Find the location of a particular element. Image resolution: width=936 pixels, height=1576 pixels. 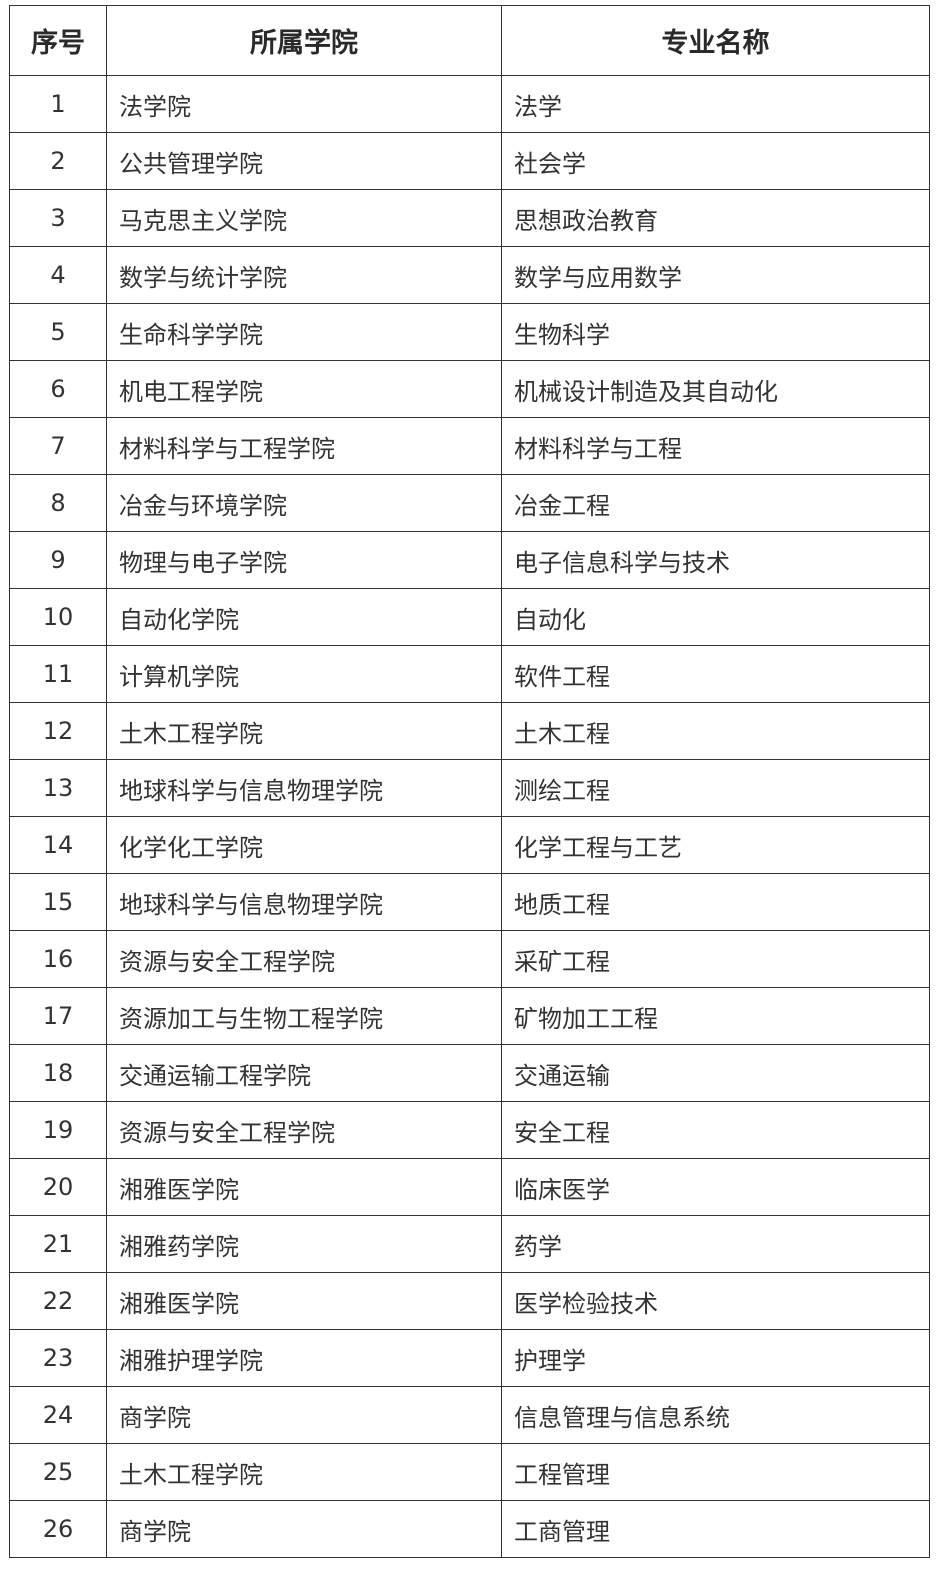

college-cell: 法学院 is located at coordinates (304, 104).